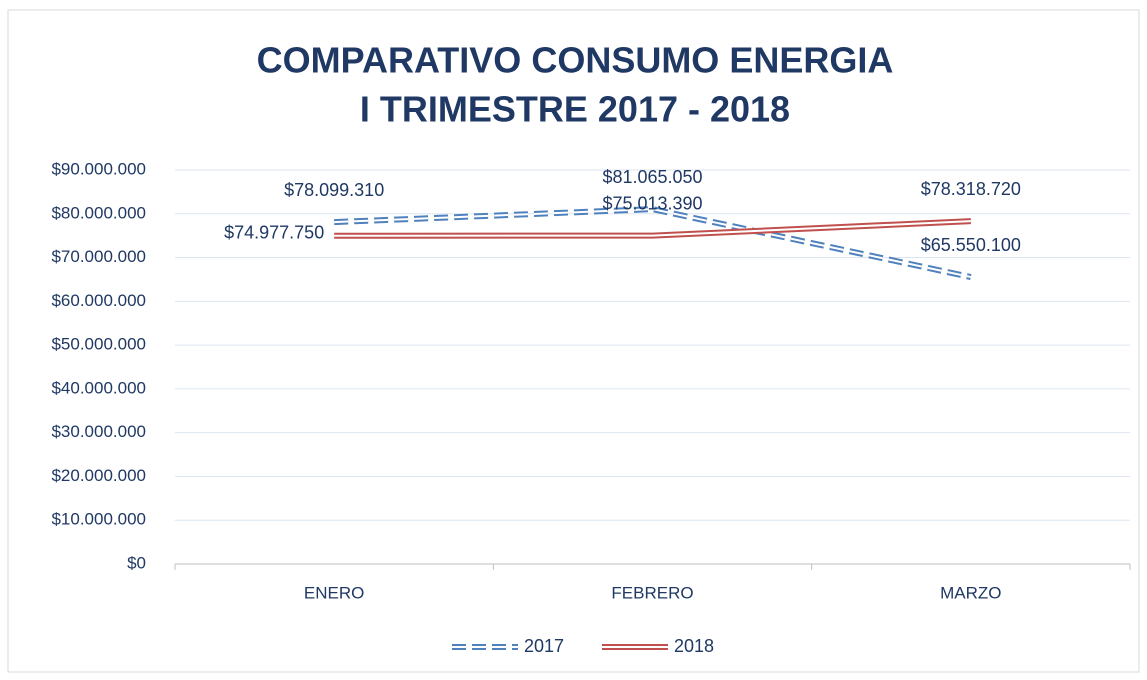  I want to click on x-tick-label: MARZO, so click(970, 592).